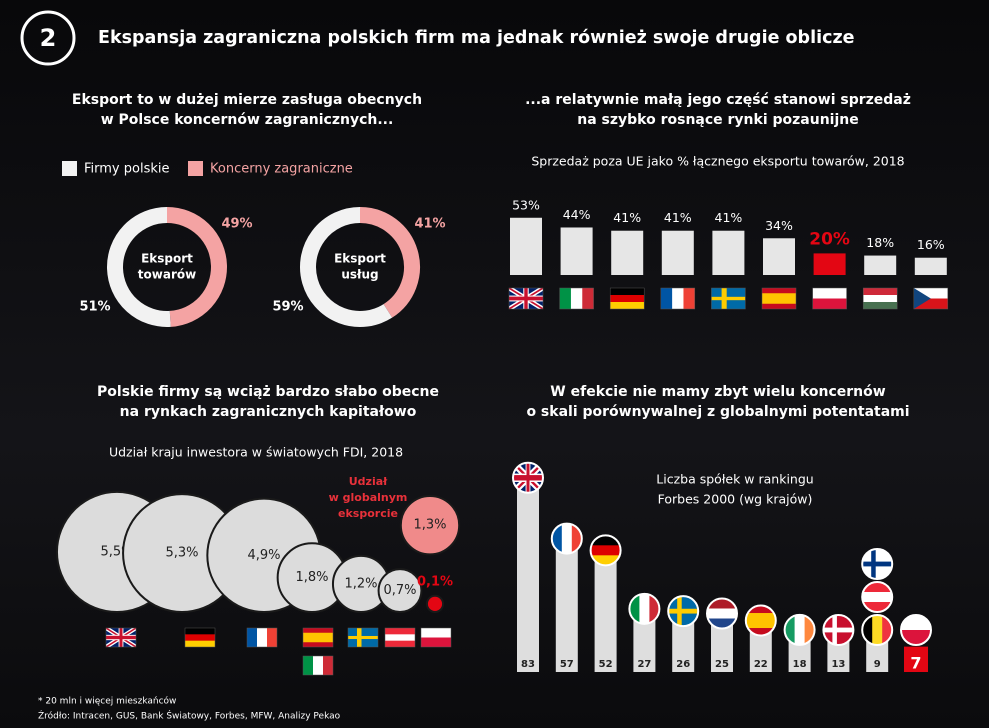 The height and width of the screenshot is (728, 989). I want to click on donut-center-label: towarów, so click(167, 275).